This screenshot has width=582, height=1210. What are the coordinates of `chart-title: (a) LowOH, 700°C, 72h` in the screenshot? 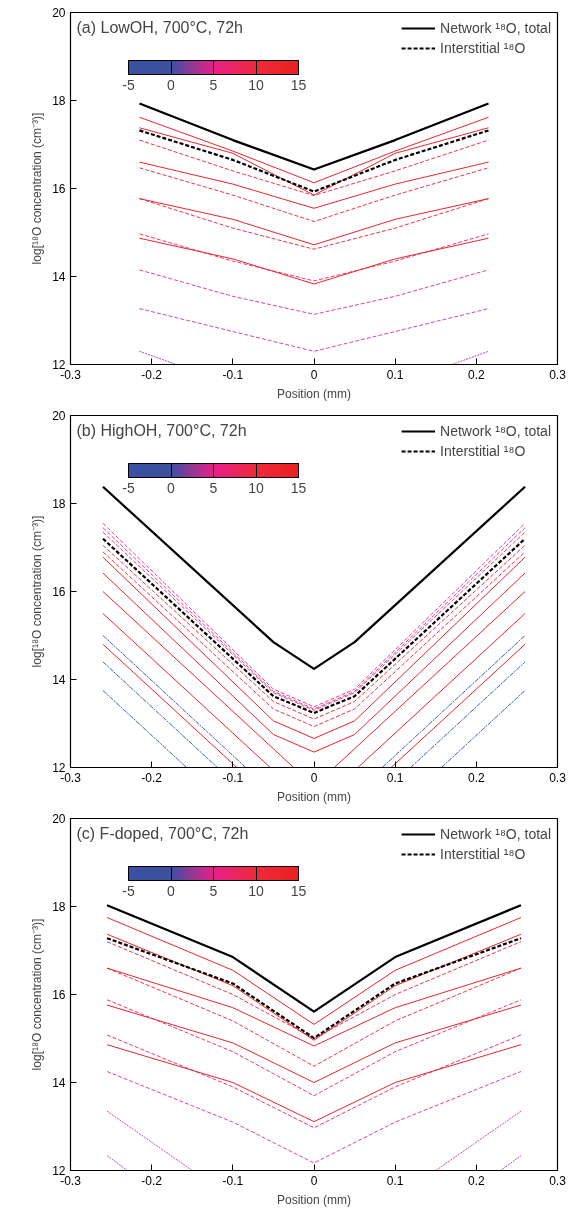 It's located at (159, 27).